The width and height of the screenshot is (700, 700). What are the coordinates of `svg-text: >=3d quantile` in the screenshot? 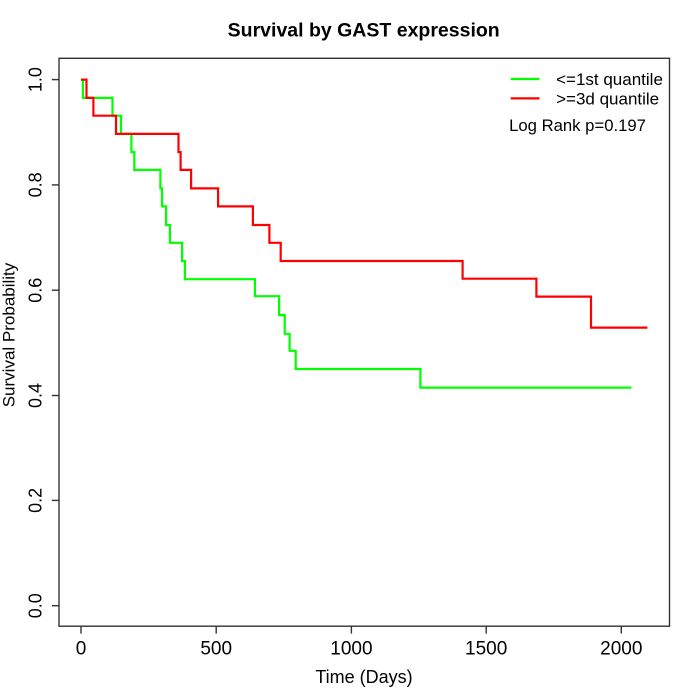 It's located at (607, 98).